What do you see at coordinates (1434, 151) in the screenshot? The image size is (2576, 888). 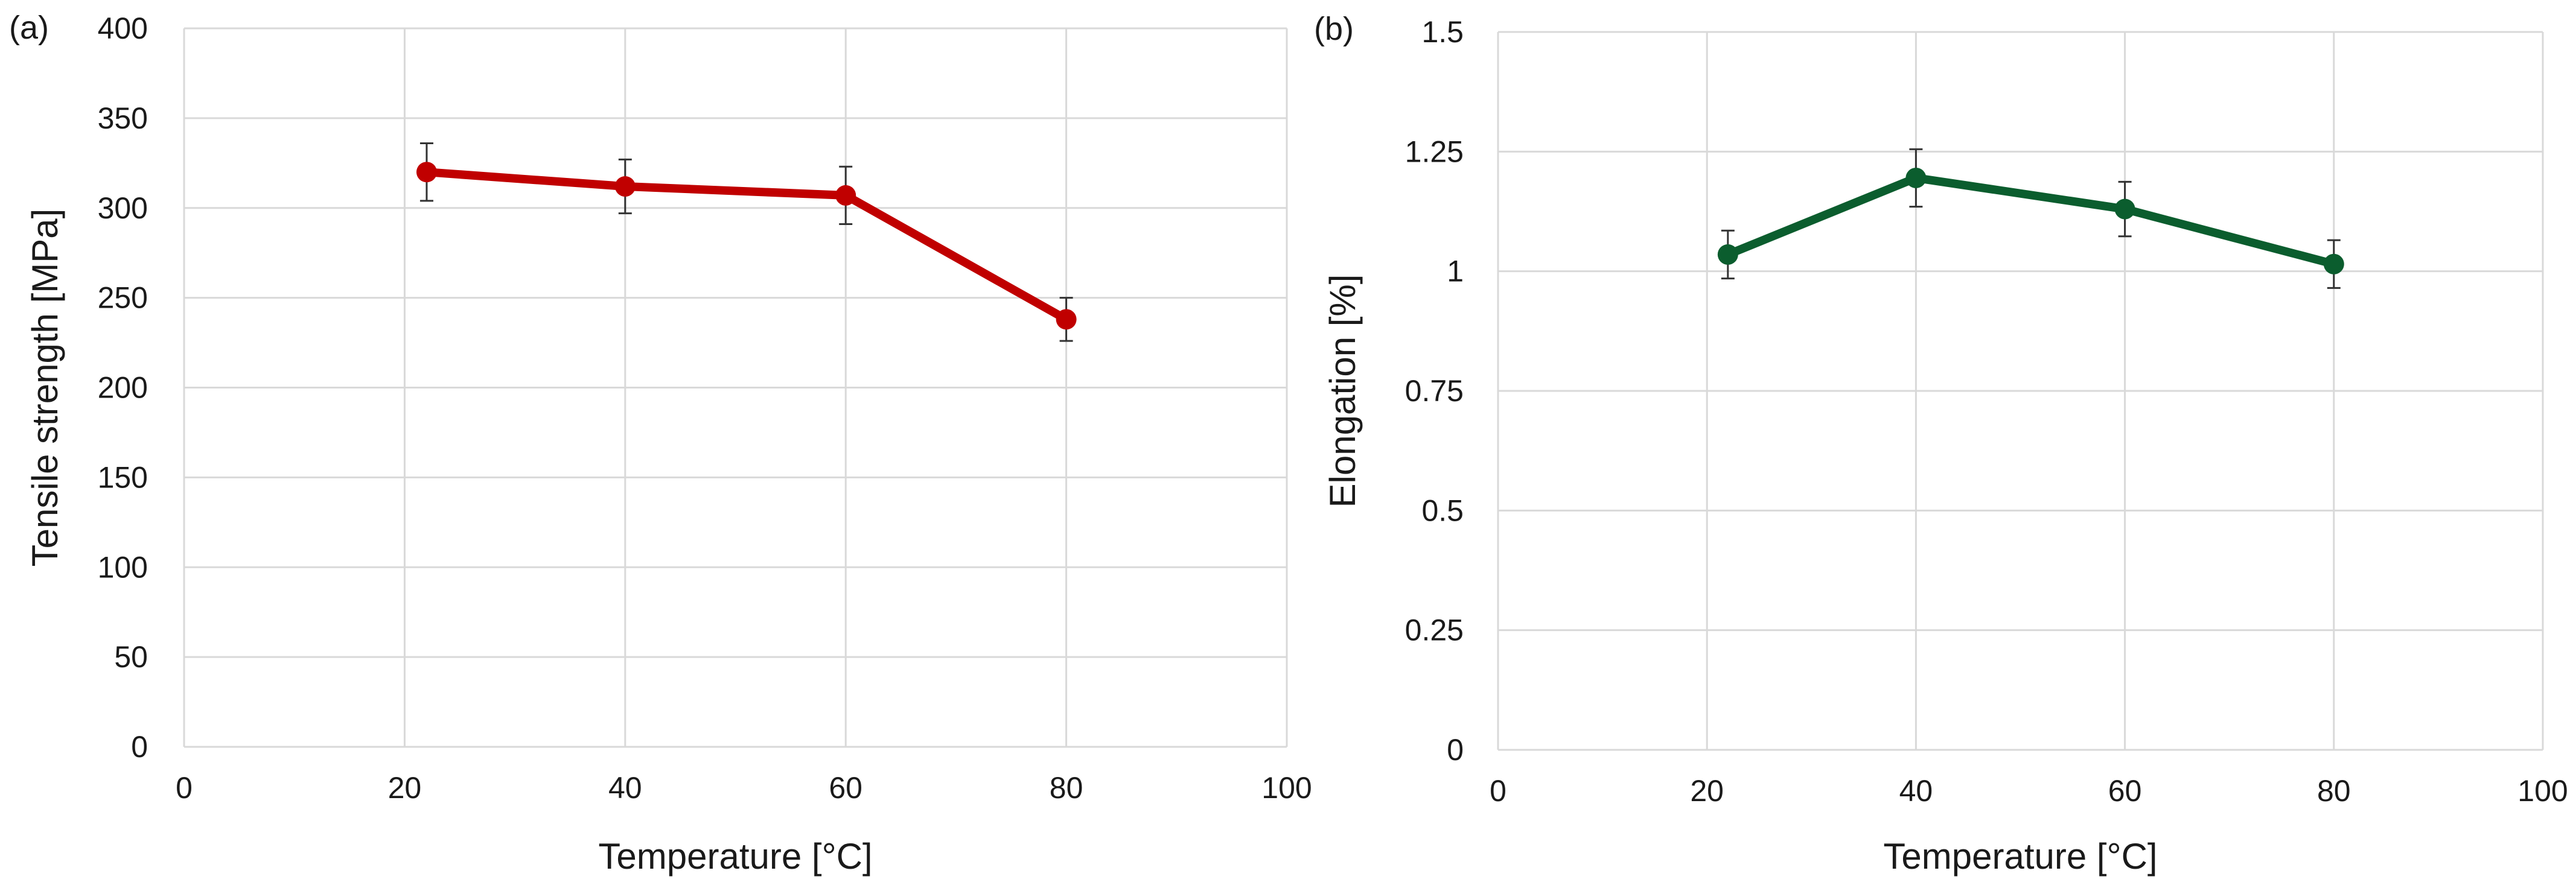 I see `y-tick-label: 1.25` at bounding box center [1434, 151].